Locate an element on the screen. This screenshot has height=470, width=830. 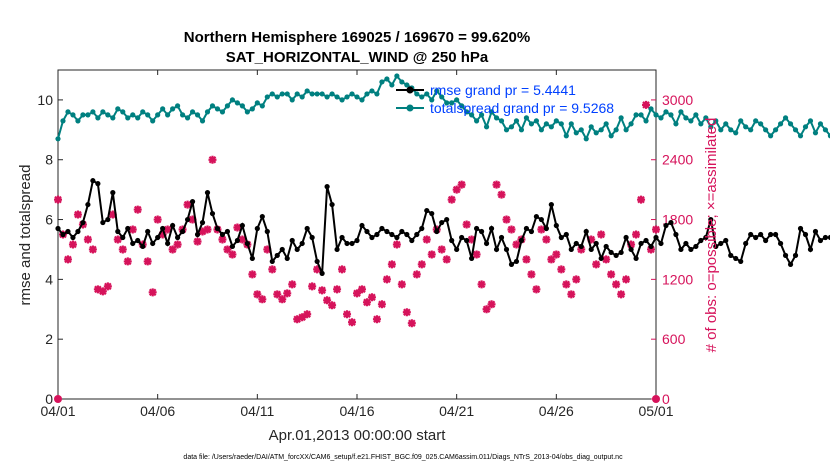
y-right-tick-label: 600 is located at coordinates (674, 339).